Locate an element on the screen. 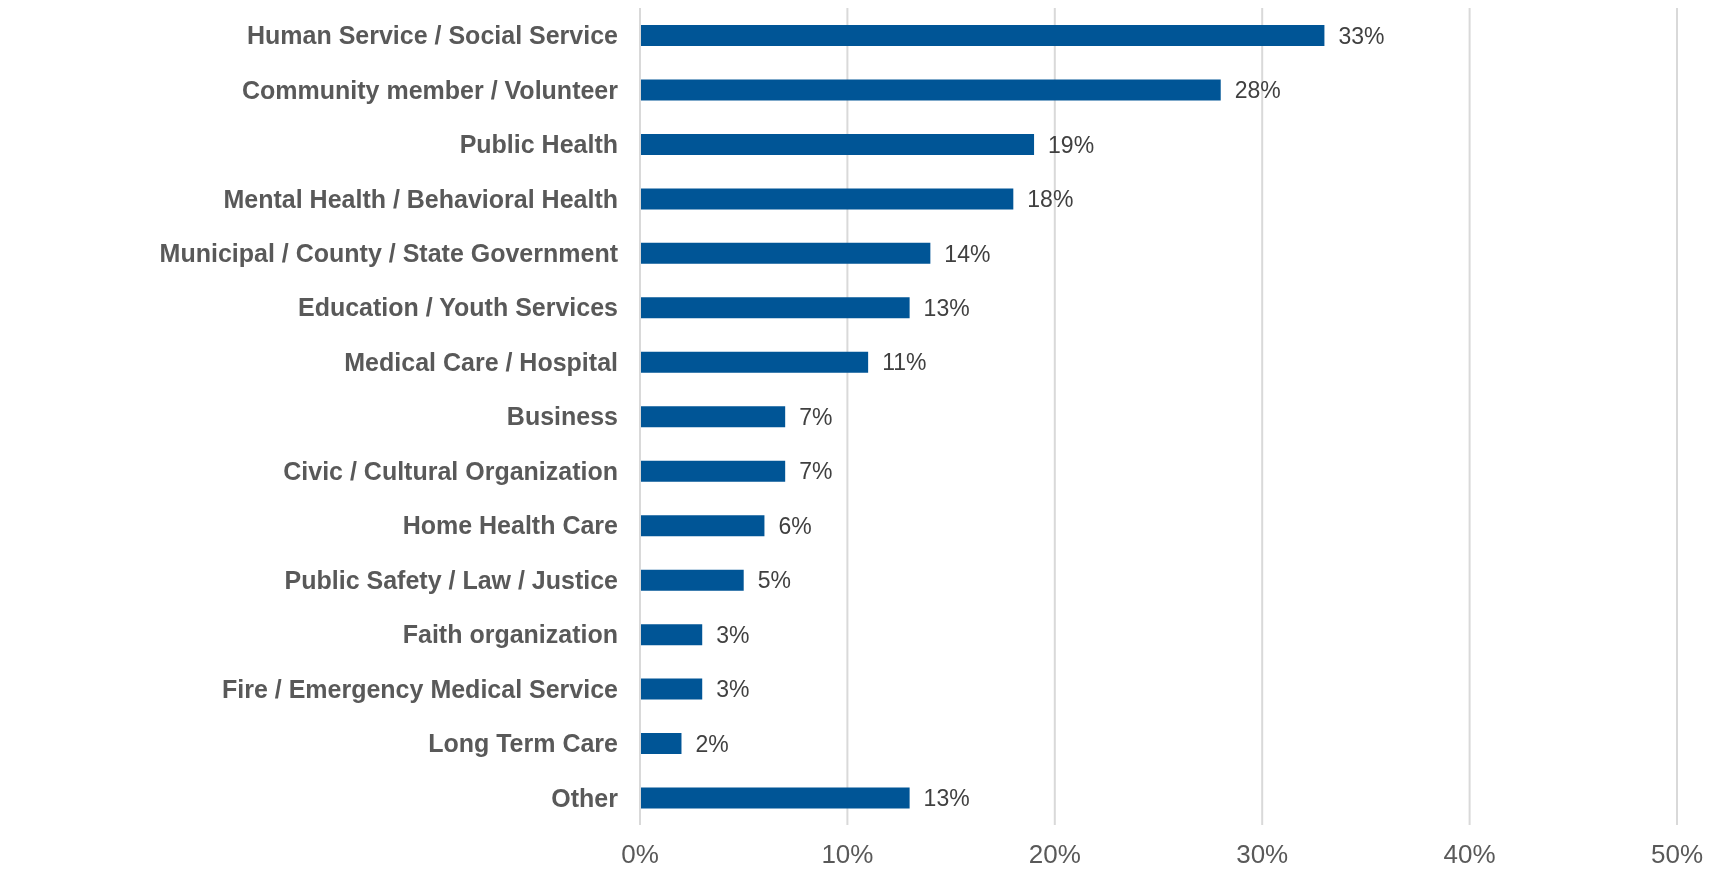  x-tick-label: 10% is located at coordinates (847, 854).